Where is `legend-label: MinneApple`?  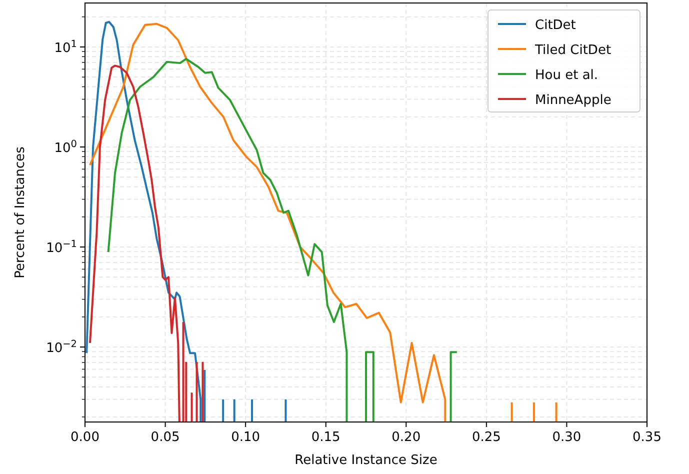 legend-label: MinneApple is located at coordinates (573, 100).